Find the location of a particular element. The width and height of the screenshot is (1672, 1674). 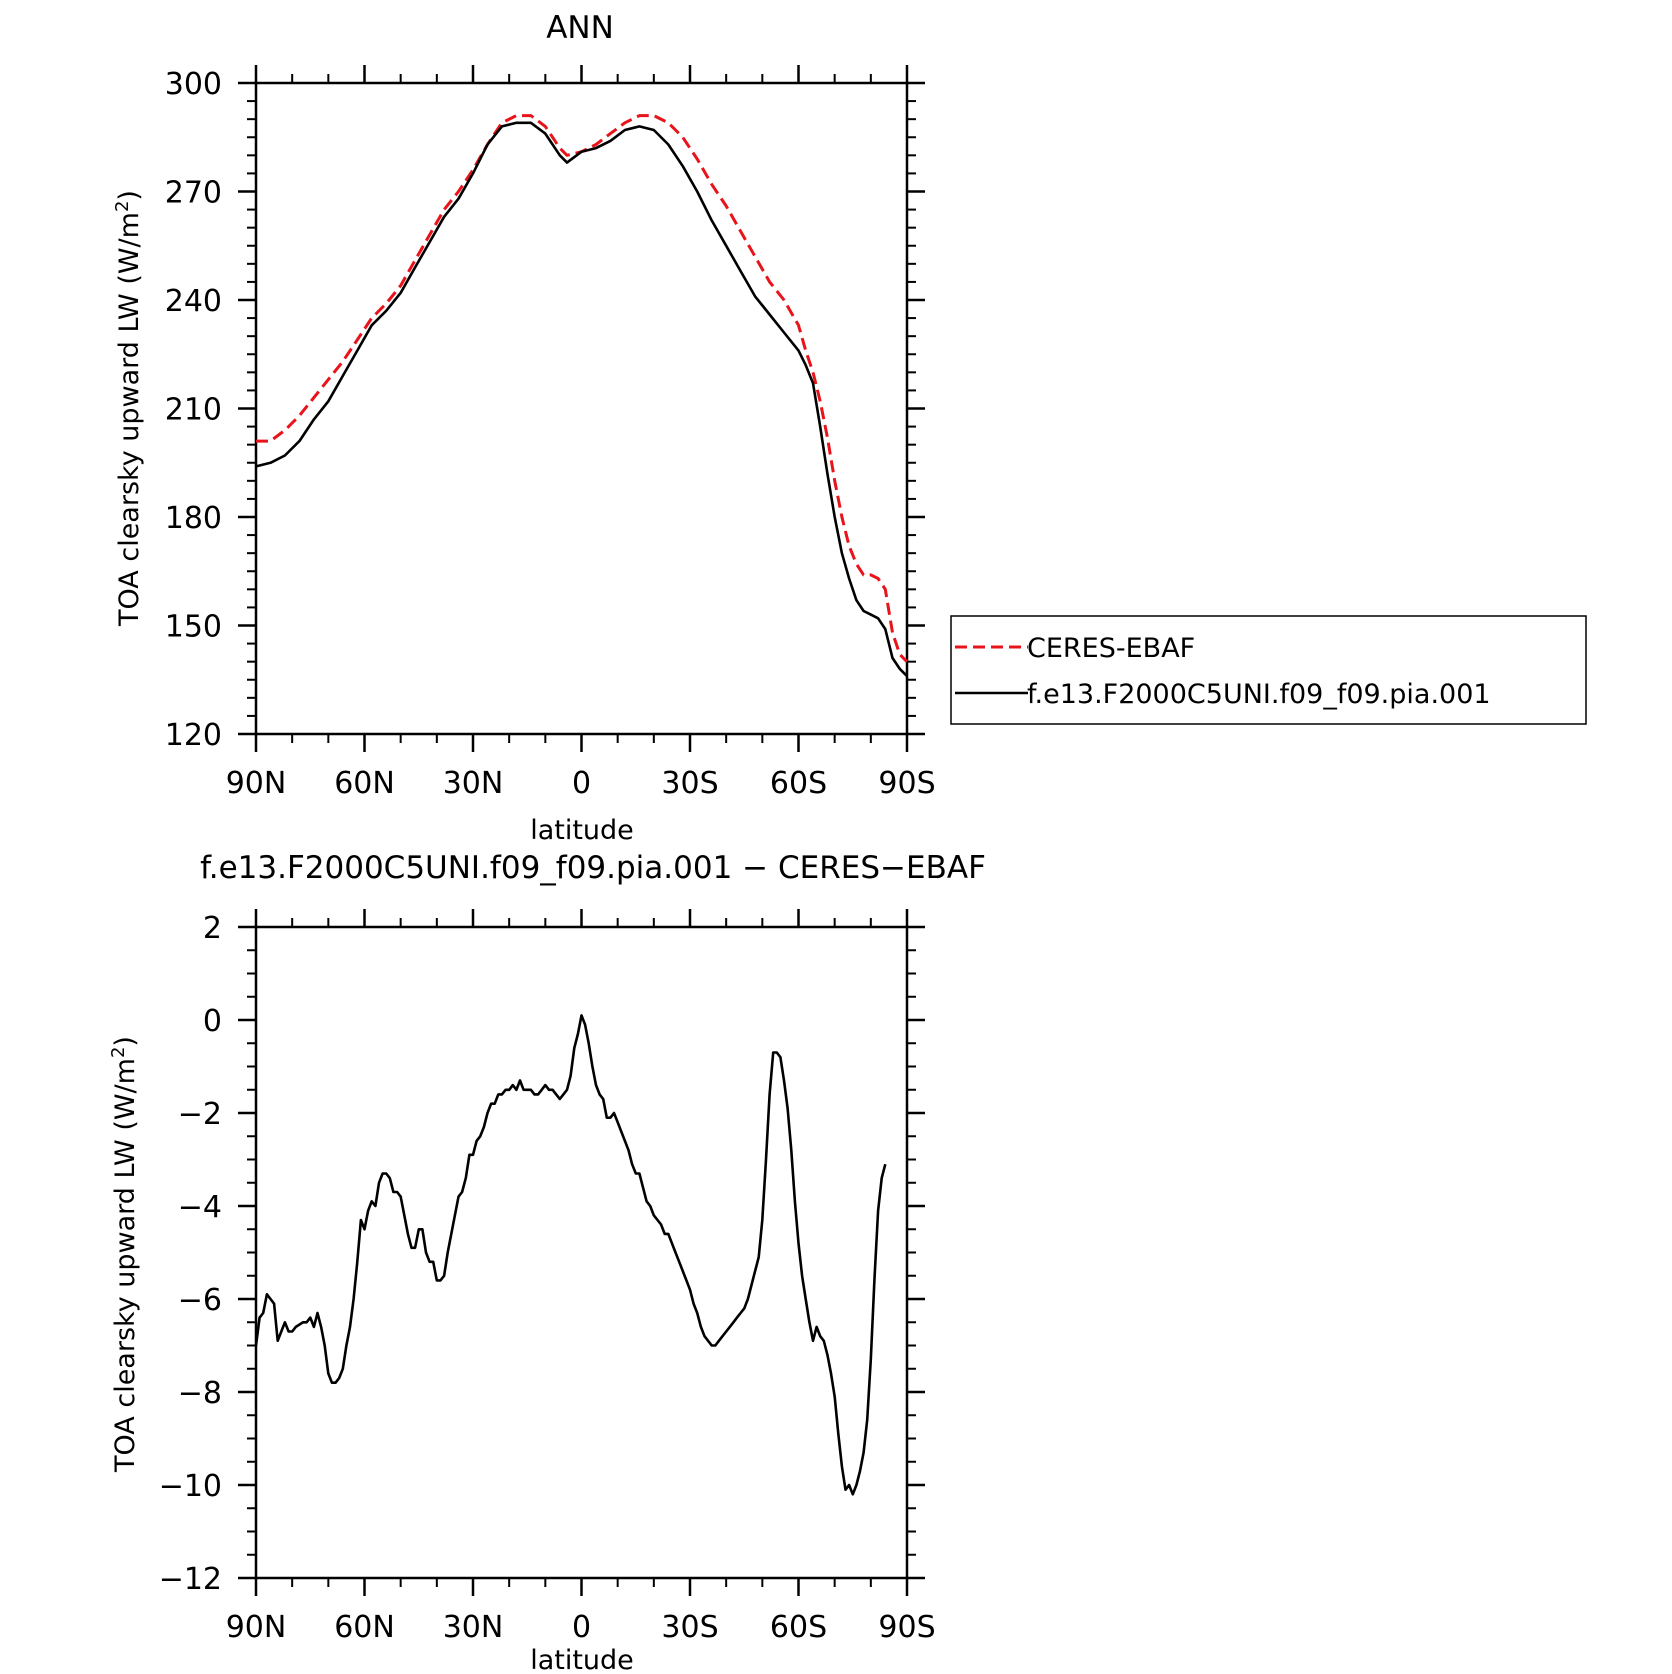

bottom-x-axis-title: latitude is located at coordinates (582, 1659).